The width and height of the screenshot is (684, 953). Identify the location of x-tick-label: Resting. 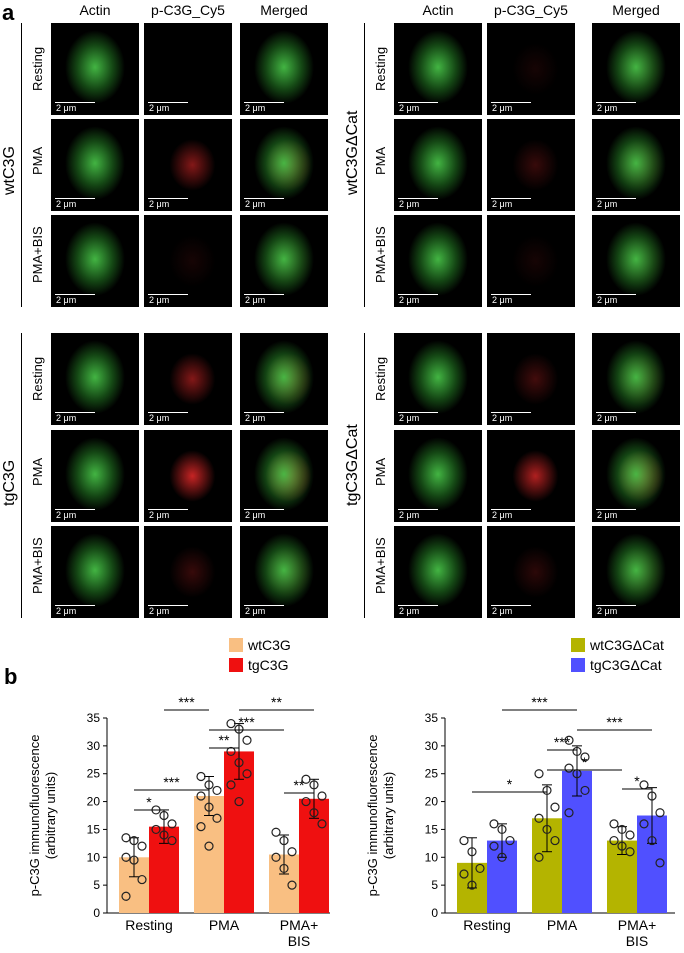
(486, 925).